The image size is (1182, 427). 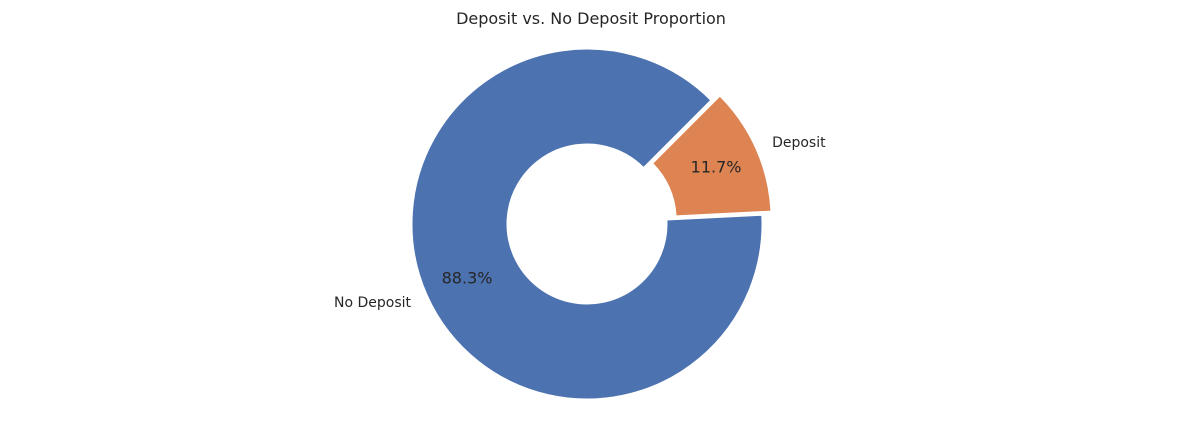 I want to click on chart-title: Deposit vs. No Deposit Proportion, so click(x=591, y=18).